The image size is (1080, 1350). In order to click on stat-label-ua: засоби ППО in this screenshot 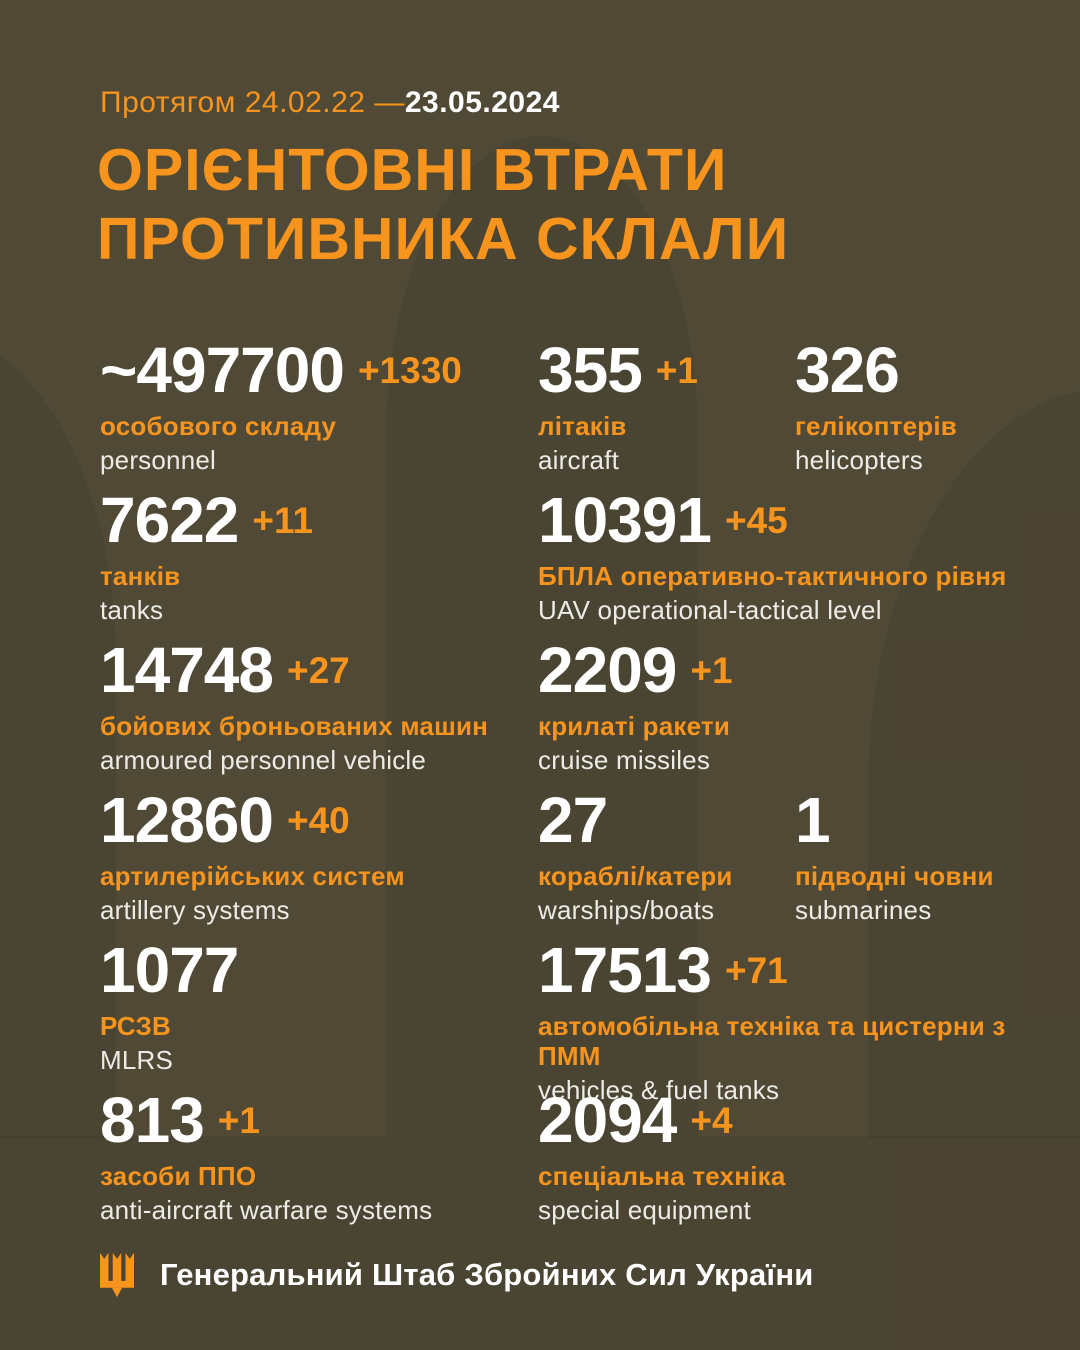, I will do `click(178, 1176)`.